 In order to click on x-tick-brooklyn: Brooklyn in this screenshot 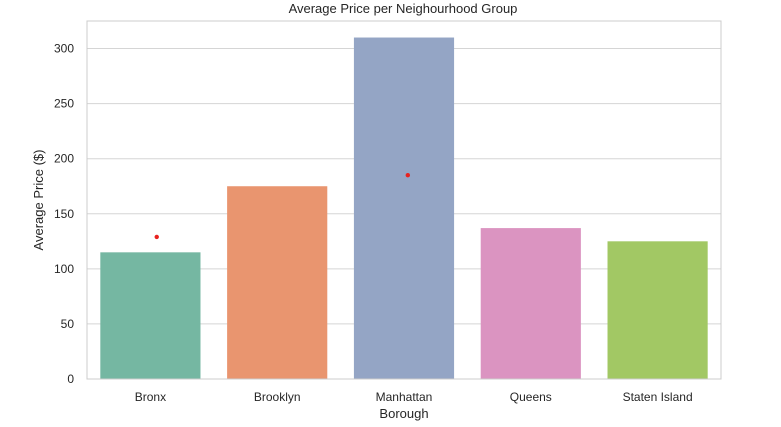, I will do `click(277, 397)`.